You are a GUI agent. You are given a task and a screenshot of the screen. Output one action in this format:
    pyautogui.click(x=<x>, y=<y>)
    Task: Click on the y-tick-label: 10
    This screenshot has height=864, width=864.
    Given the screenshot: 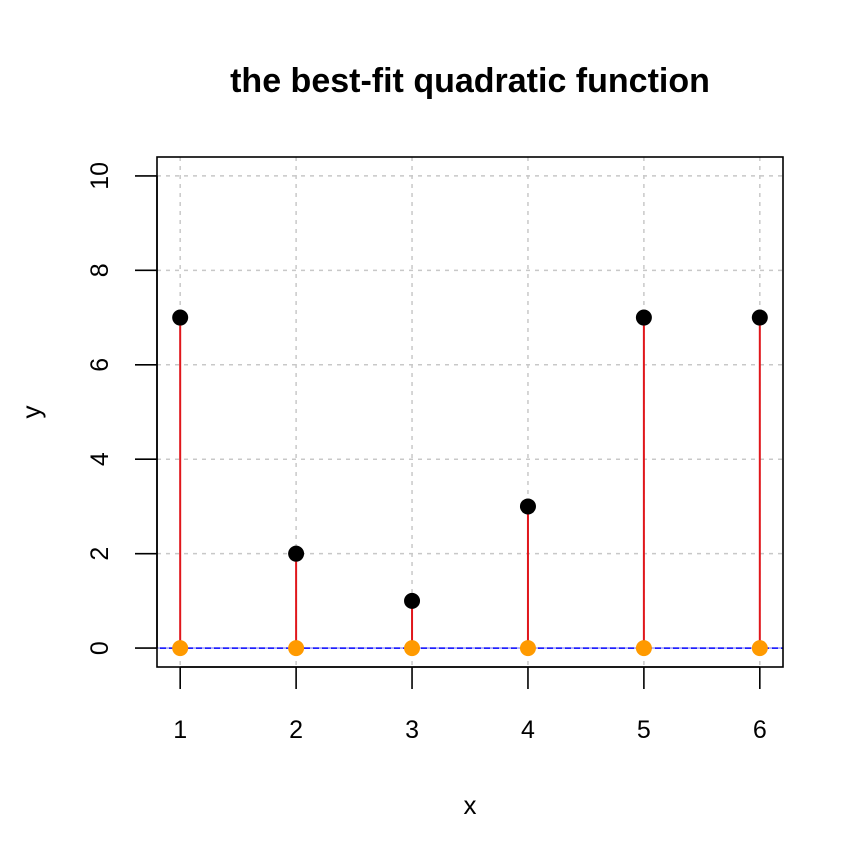 What is the action you would take?
    pyautogui.click(x=100, y=176)
    